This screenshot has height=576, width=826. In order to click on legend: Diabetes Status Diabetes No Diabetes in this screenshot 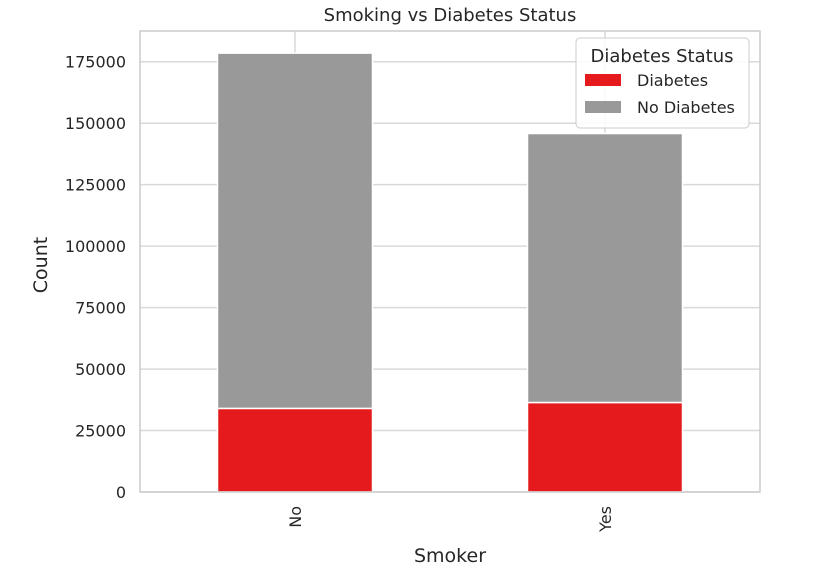, I will do `click(662, 83)`.